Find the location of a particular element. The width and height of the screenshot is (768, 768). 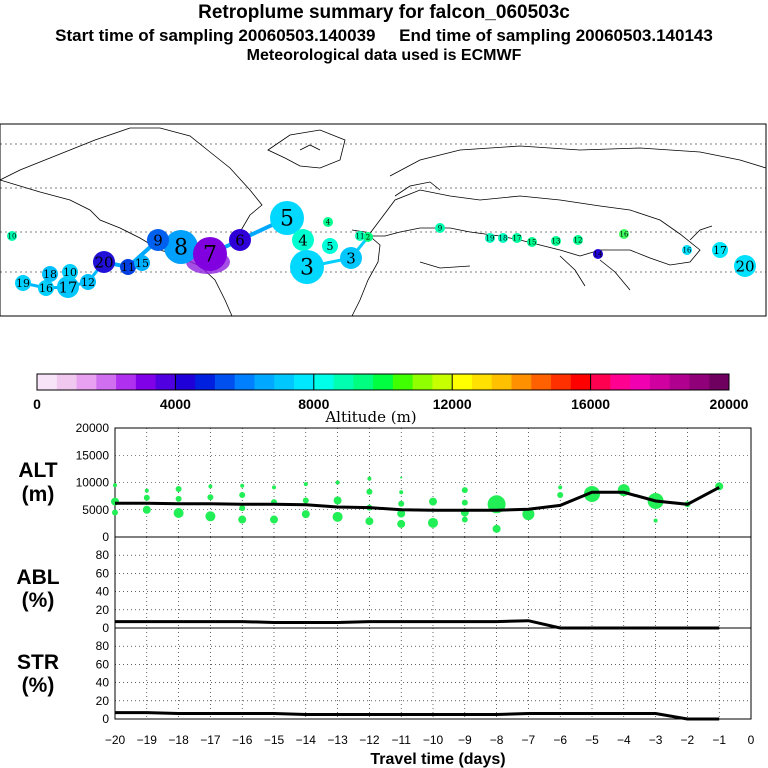

y-tick-label: 0 is located at coordinates (105, 719).